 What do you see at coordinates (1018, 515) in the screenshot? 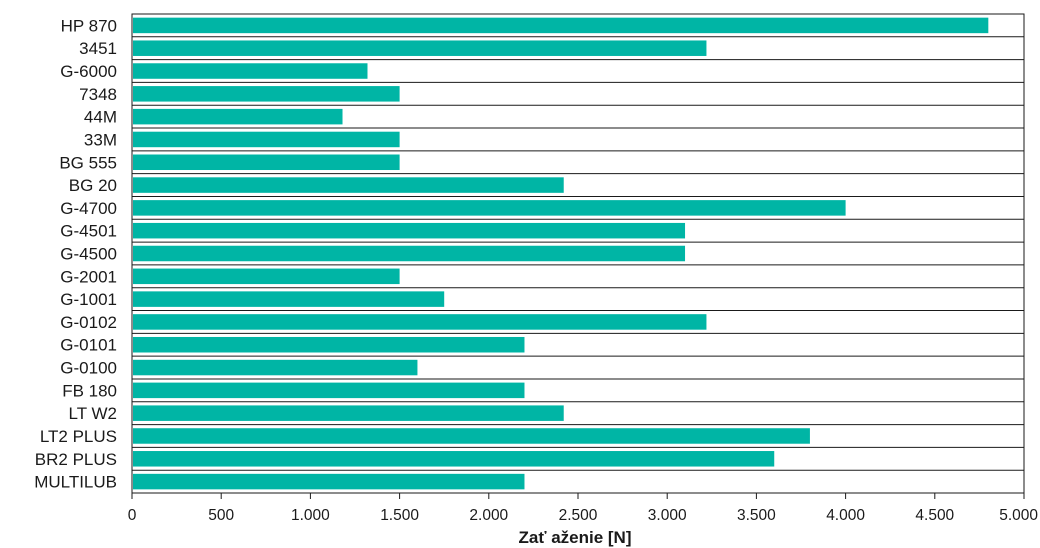
I see `x-tick-label: 5.000` at bounding box center [1018, 515].